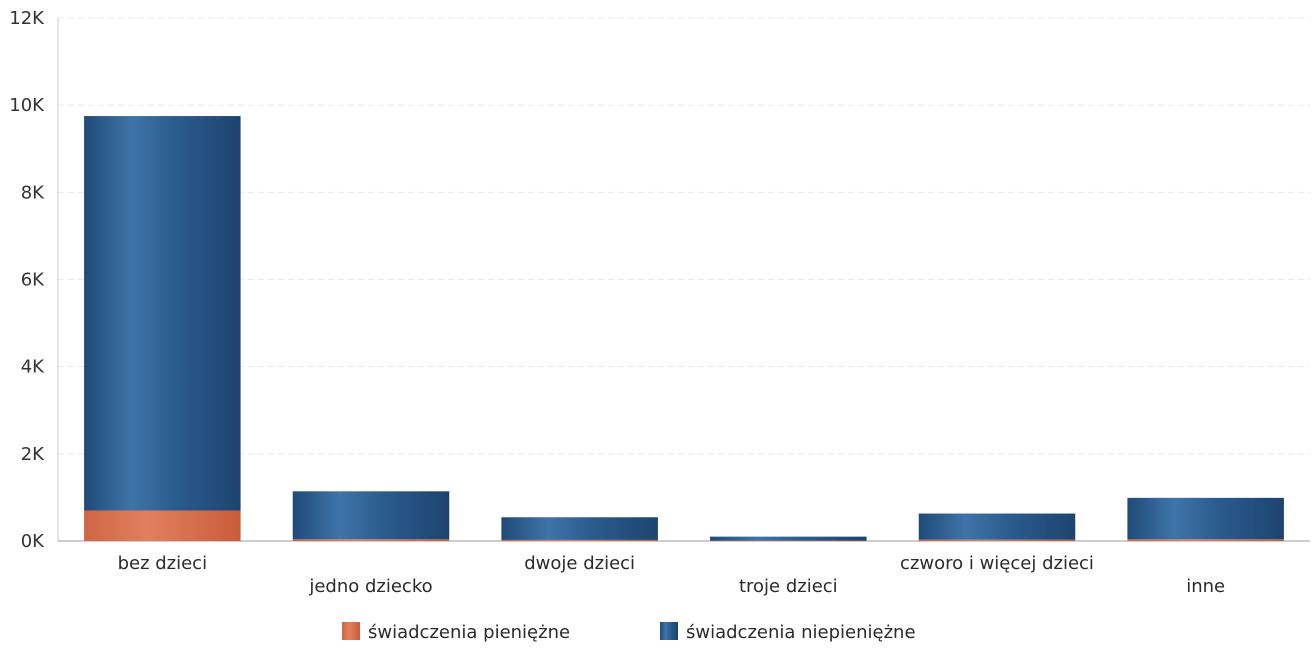 The image size is (1314, 651). I want to click on y-tick-label: 12K, so click(27, 18).